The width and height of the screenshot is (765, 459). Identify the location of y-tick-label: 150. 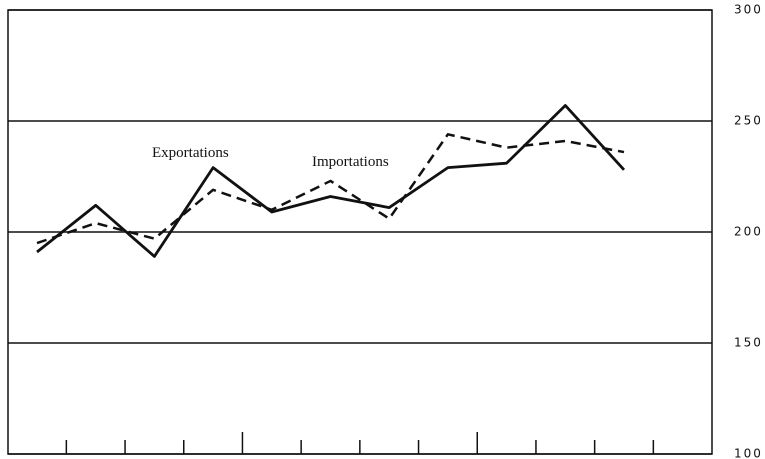
(748, 343).